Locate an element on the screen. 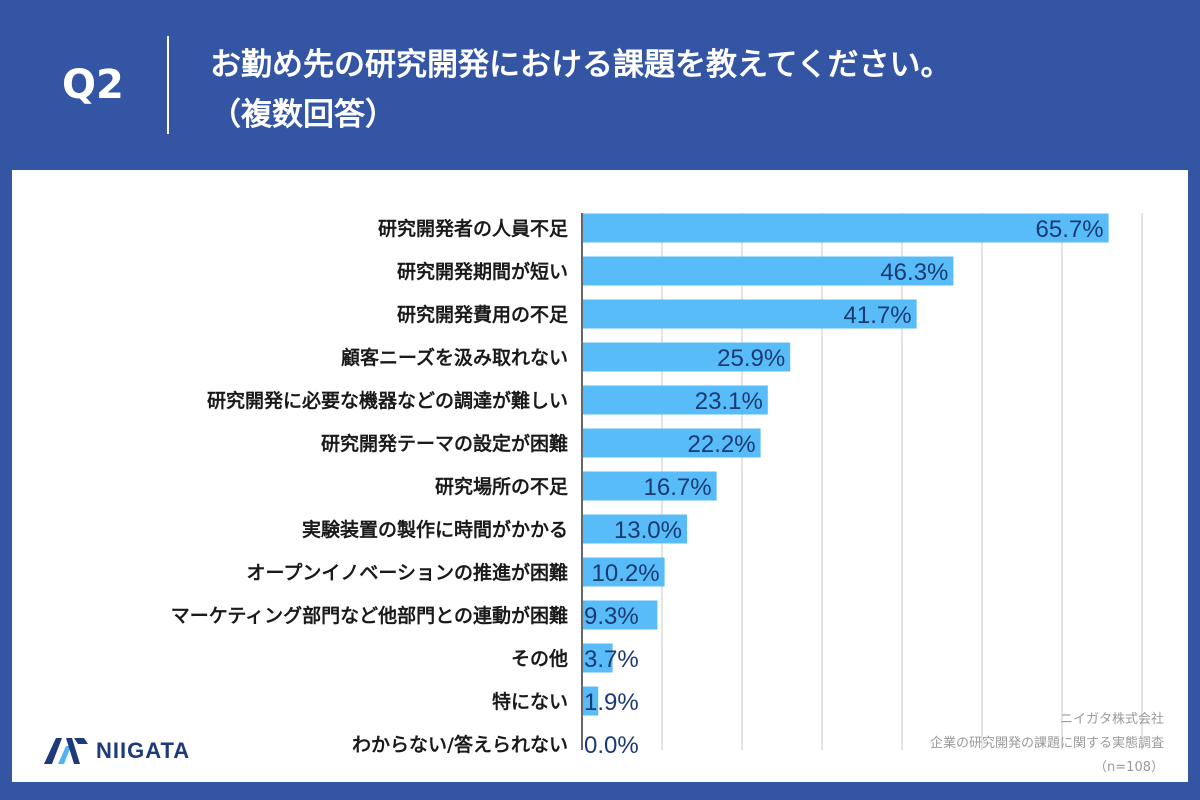  value-label: 22.2% is located at coordinates (722, 444).